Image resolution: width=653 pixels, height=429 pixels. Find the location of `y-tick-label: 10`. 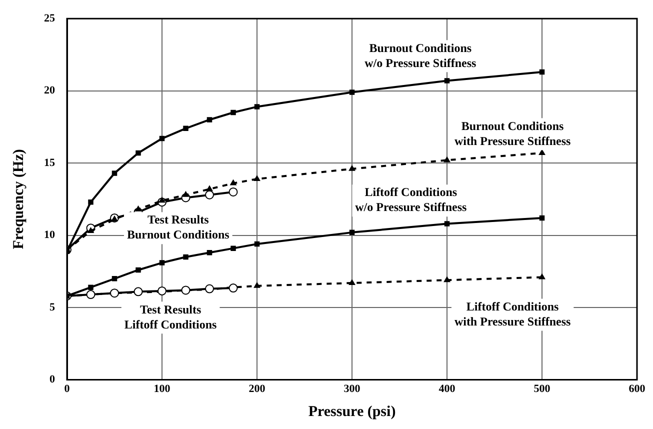

y-tick-label: 10 is located at coordinates (50, 235).